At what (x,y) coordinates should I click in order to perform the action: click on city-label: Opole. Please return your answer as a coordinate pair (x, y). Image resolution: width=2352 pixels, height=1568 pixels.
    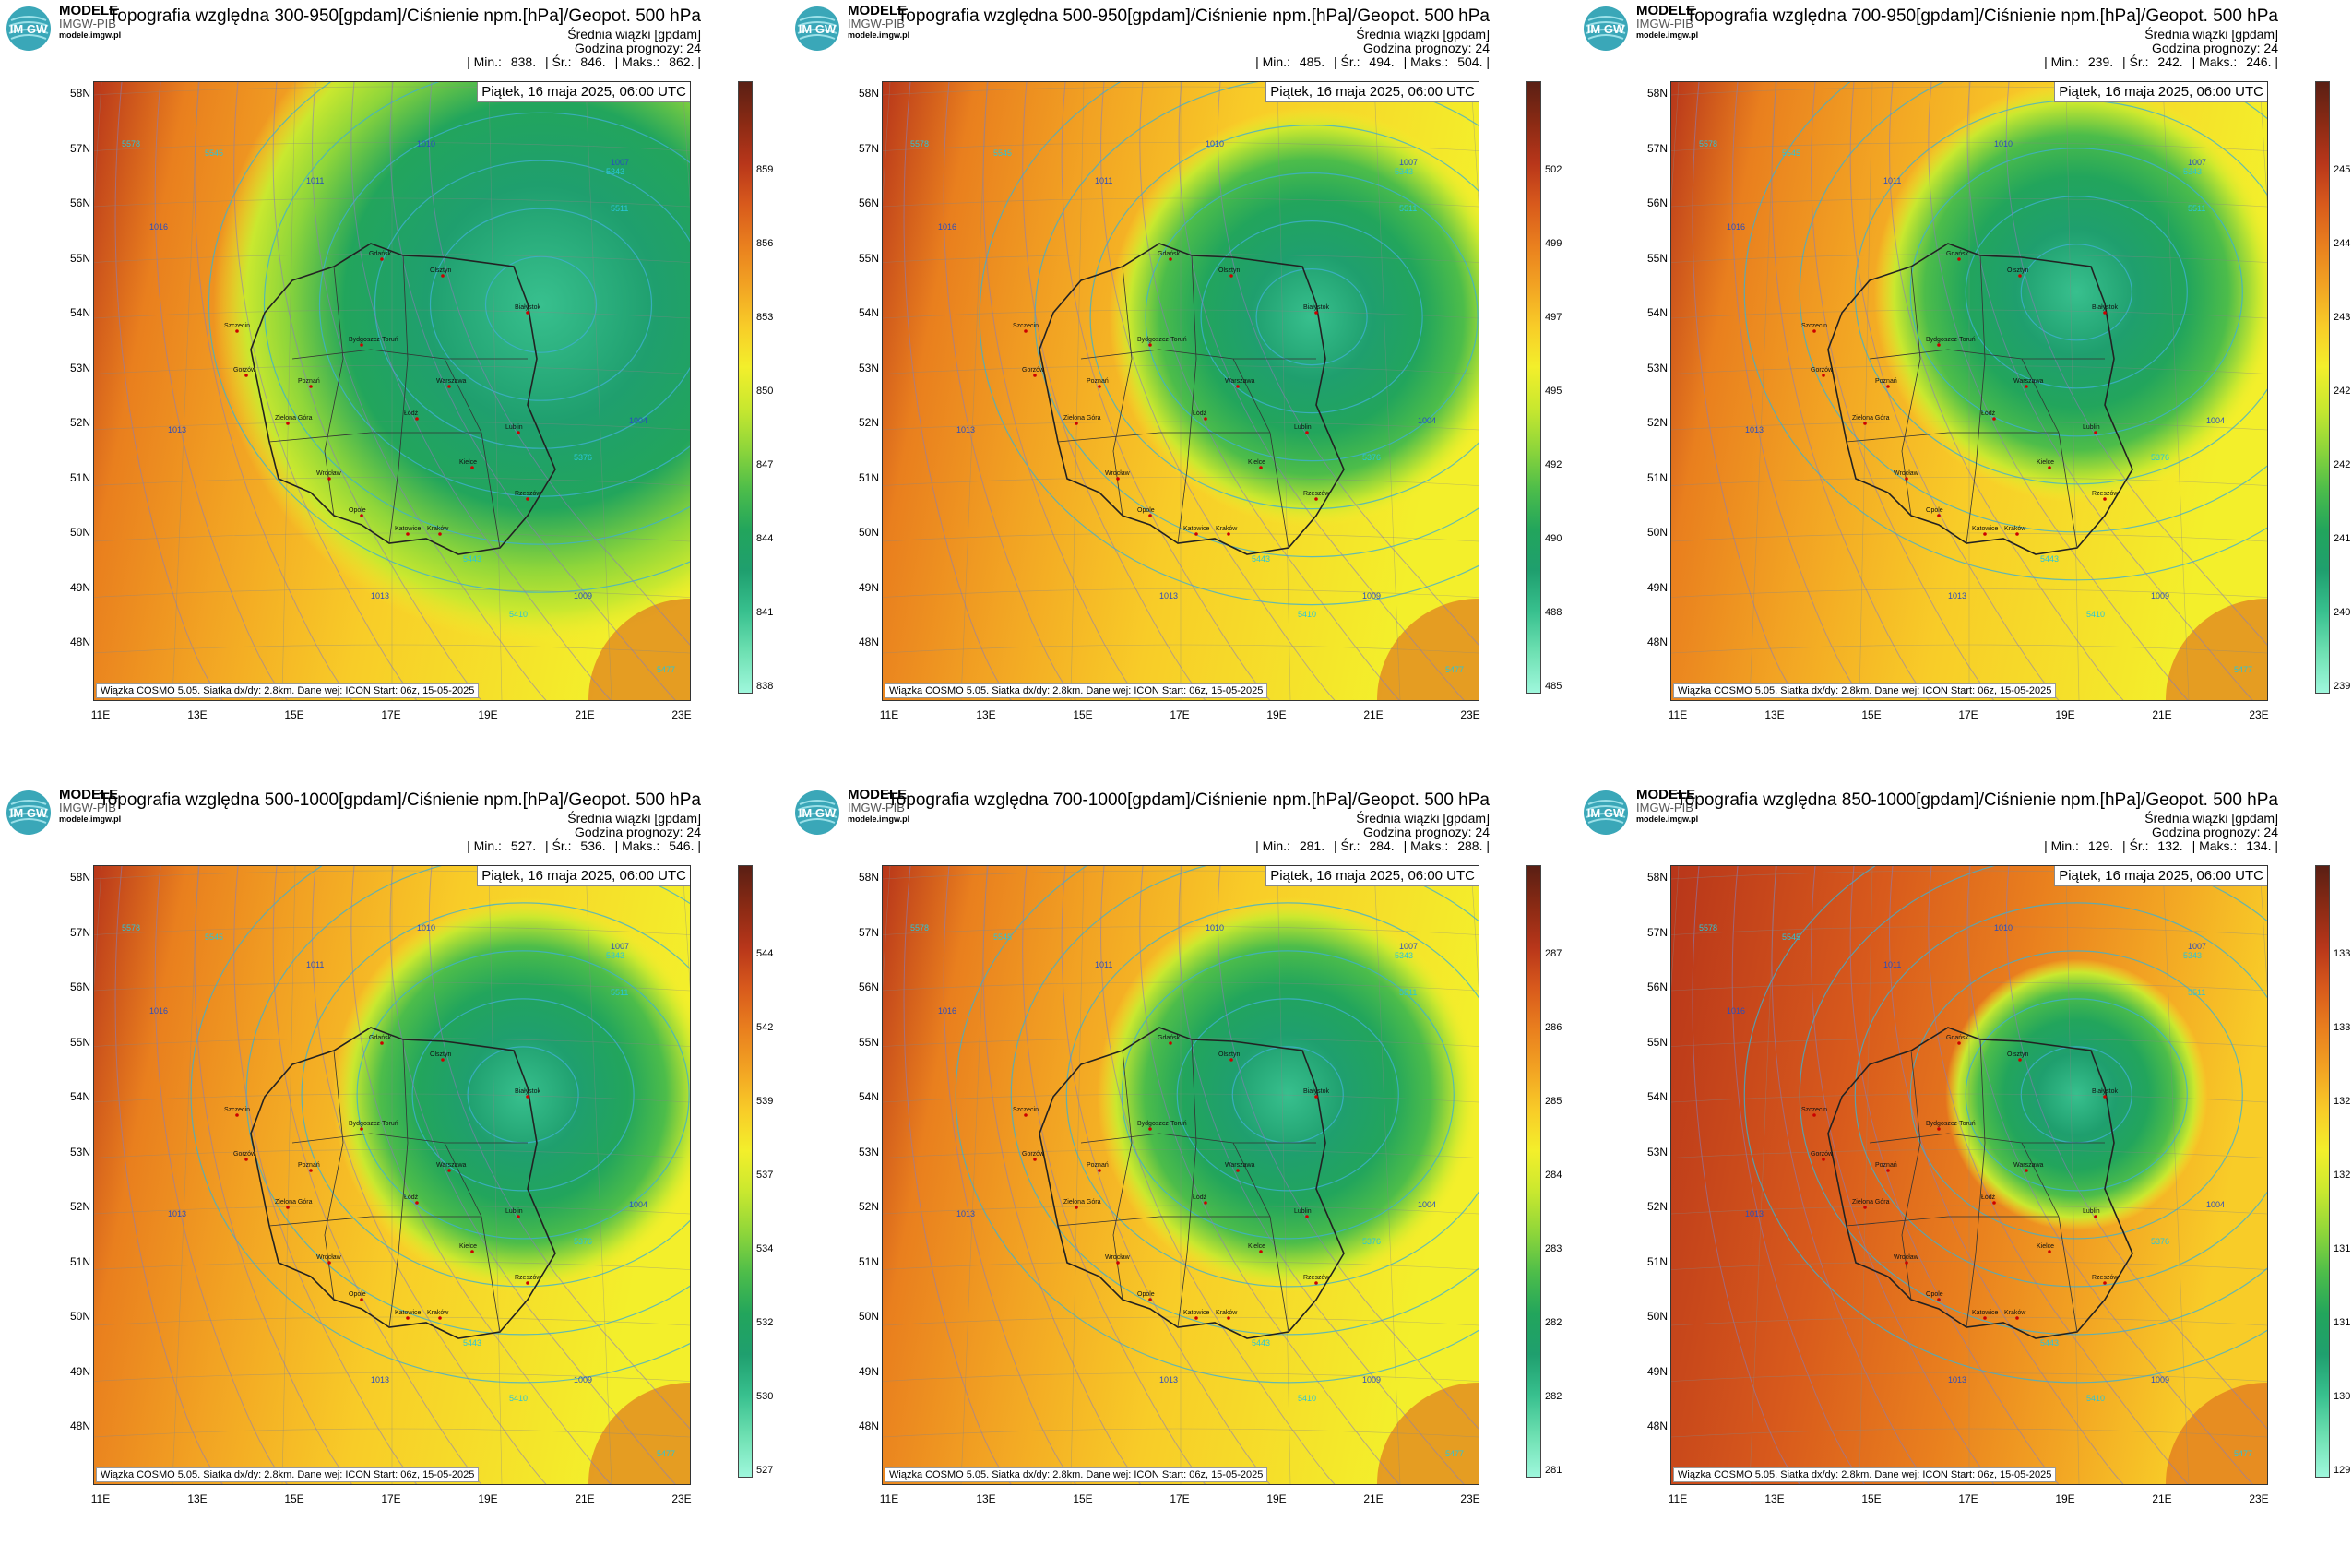
    Looking at the image, I should click on (1934, 510).